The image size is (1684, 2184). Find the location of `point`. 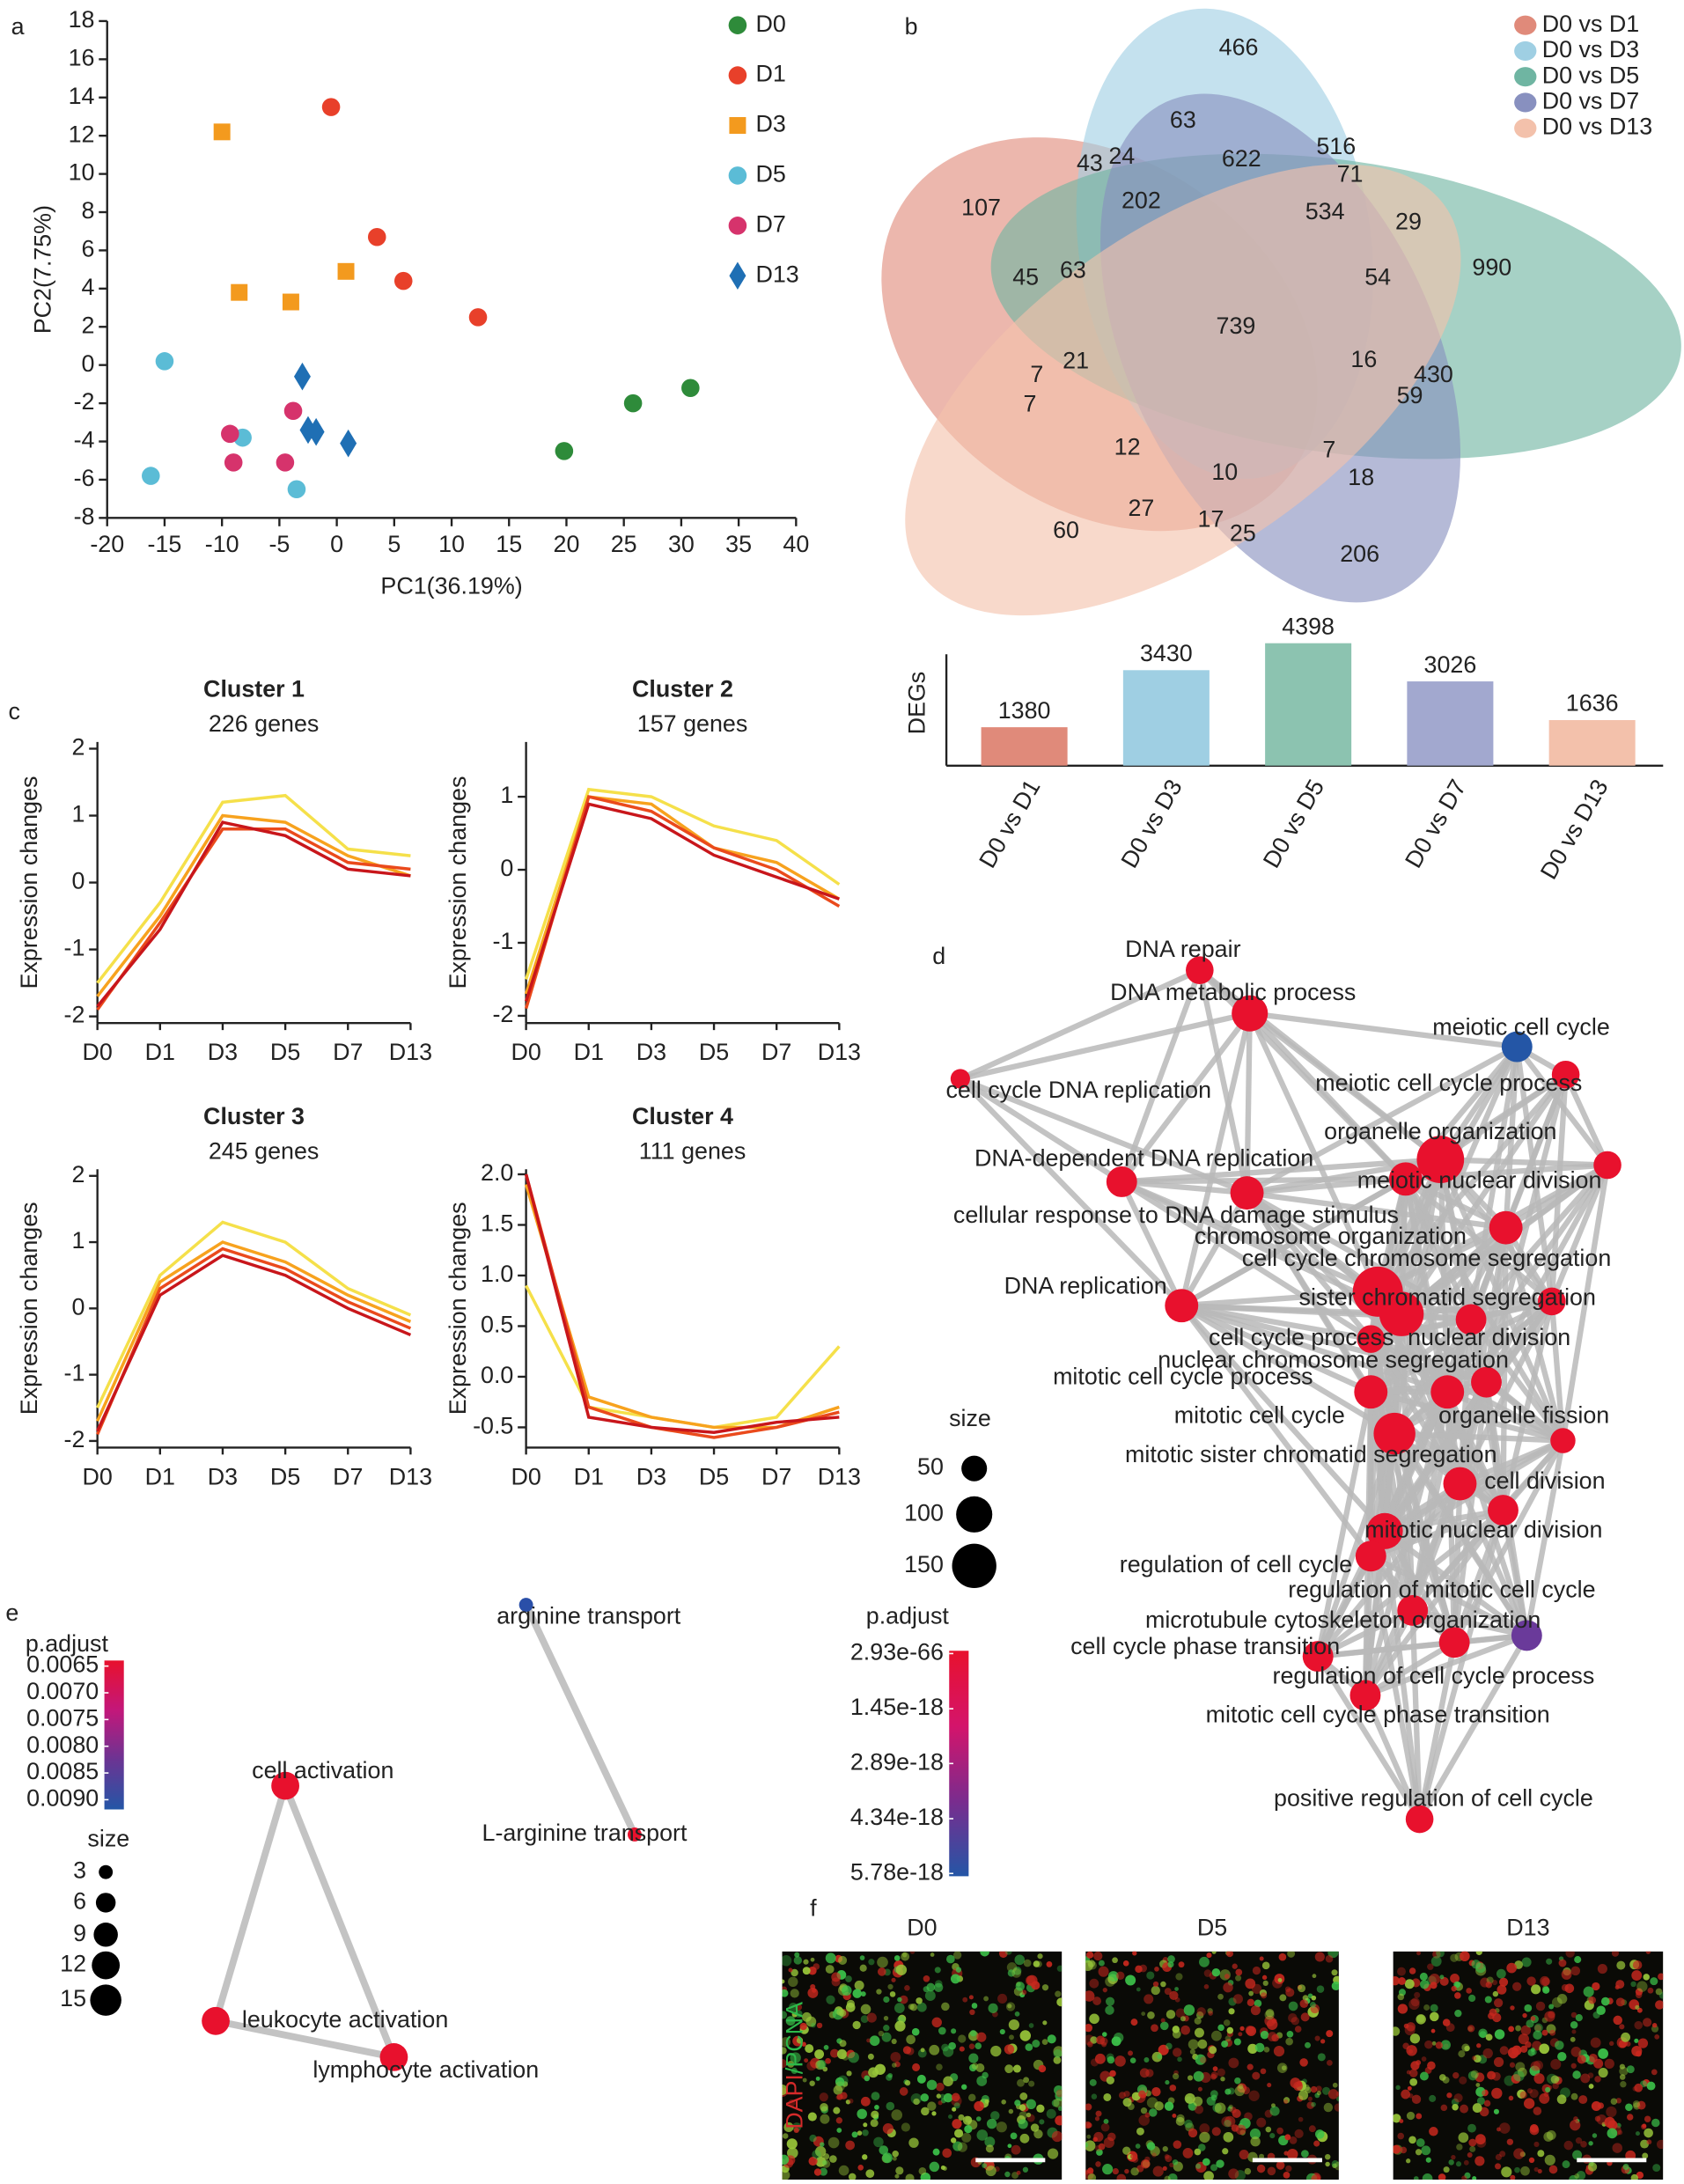

point is located at coordinates (239, 292).